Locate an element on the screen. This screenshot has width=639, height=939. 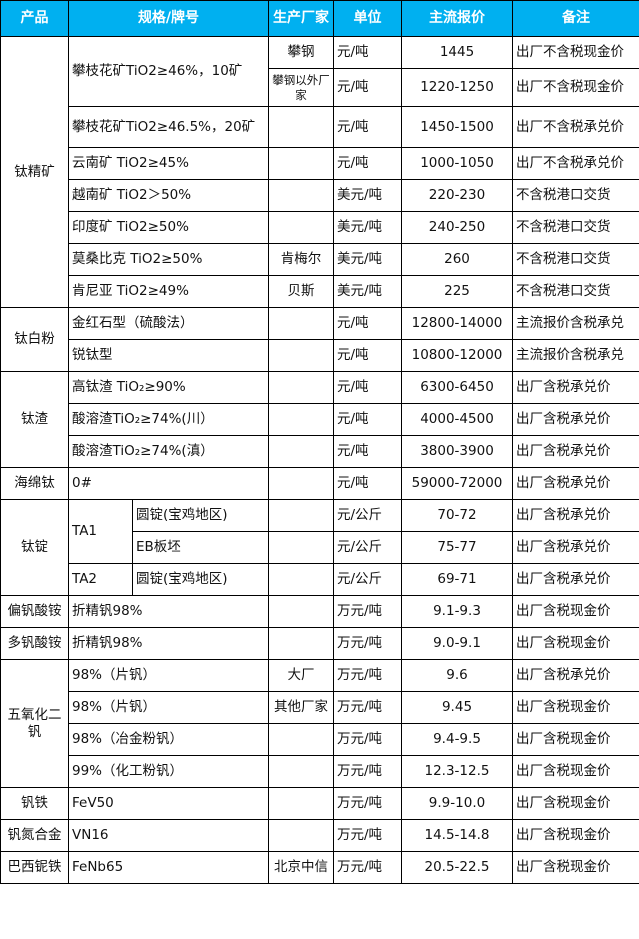
price-cell: 1220-1250 is located at coordinates (457, 87).